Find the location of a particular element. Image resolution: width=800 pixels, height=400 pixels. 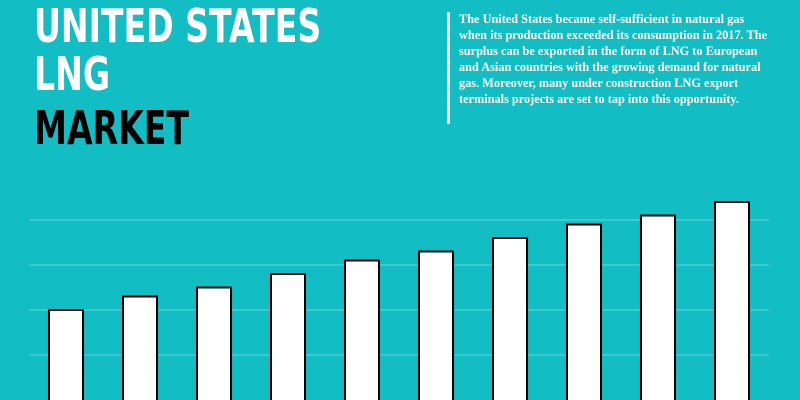

title-line: MARKET is located at coordinates (111, 128).